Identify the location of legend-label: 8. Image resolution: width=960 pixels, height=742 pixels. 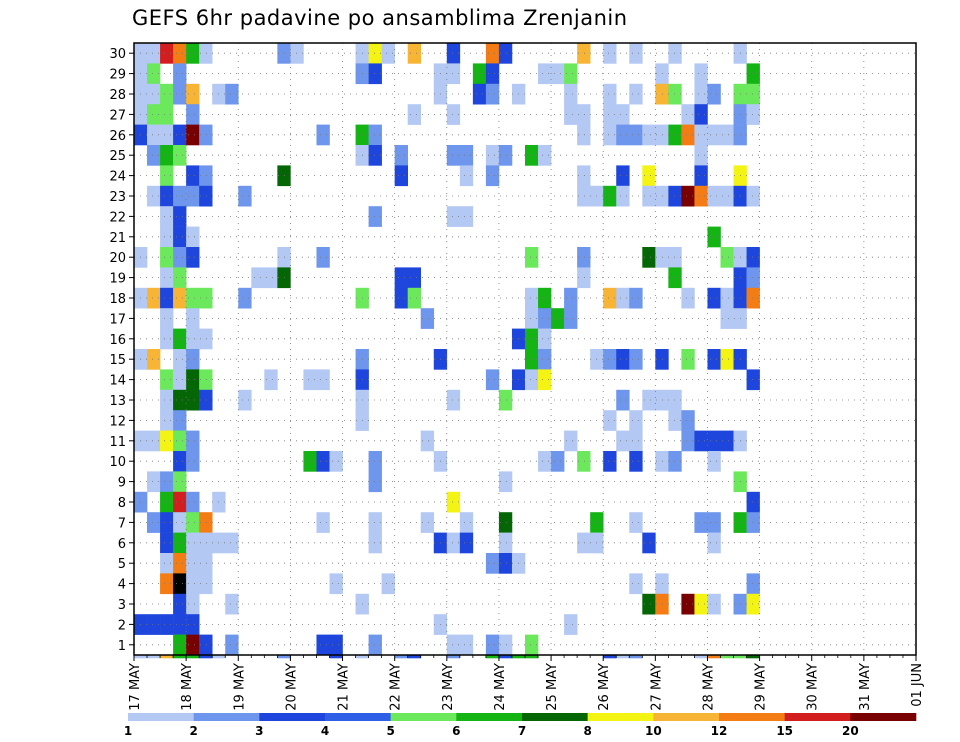
(587, 731).